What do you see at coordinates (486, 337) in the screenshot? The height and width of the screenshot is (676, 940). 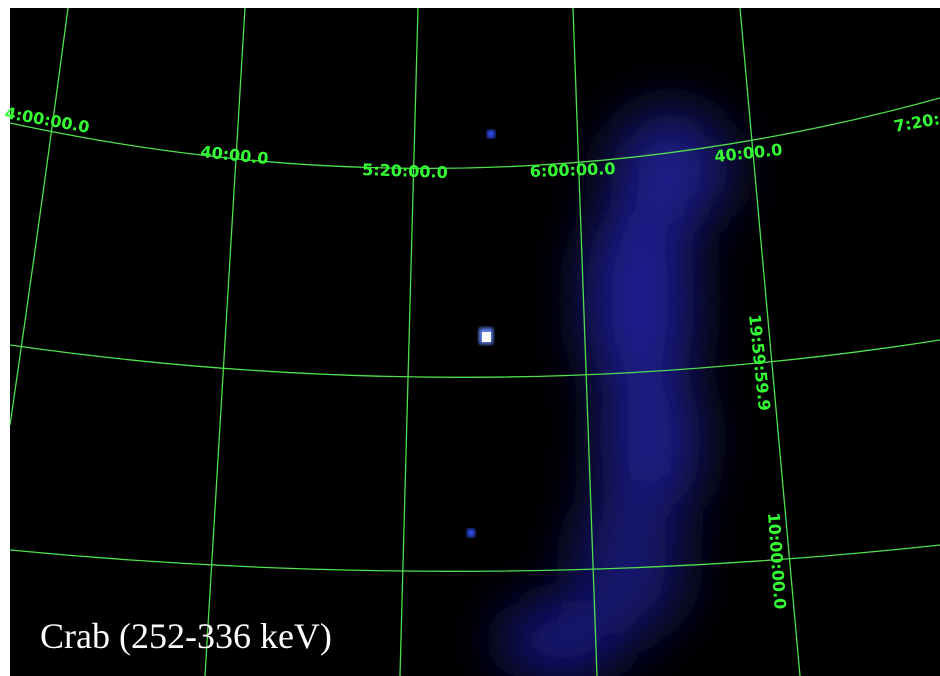 I see `crab-source` at bounding box center [486, 337].